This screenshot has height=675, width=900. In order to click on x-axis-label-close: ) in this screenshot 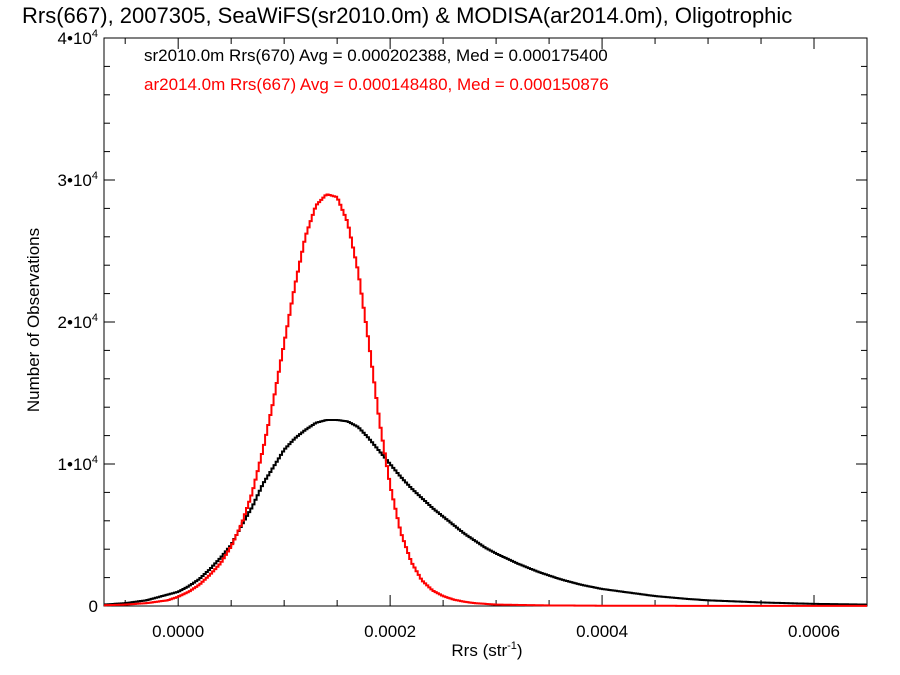, I will do `click(520, 650)`.